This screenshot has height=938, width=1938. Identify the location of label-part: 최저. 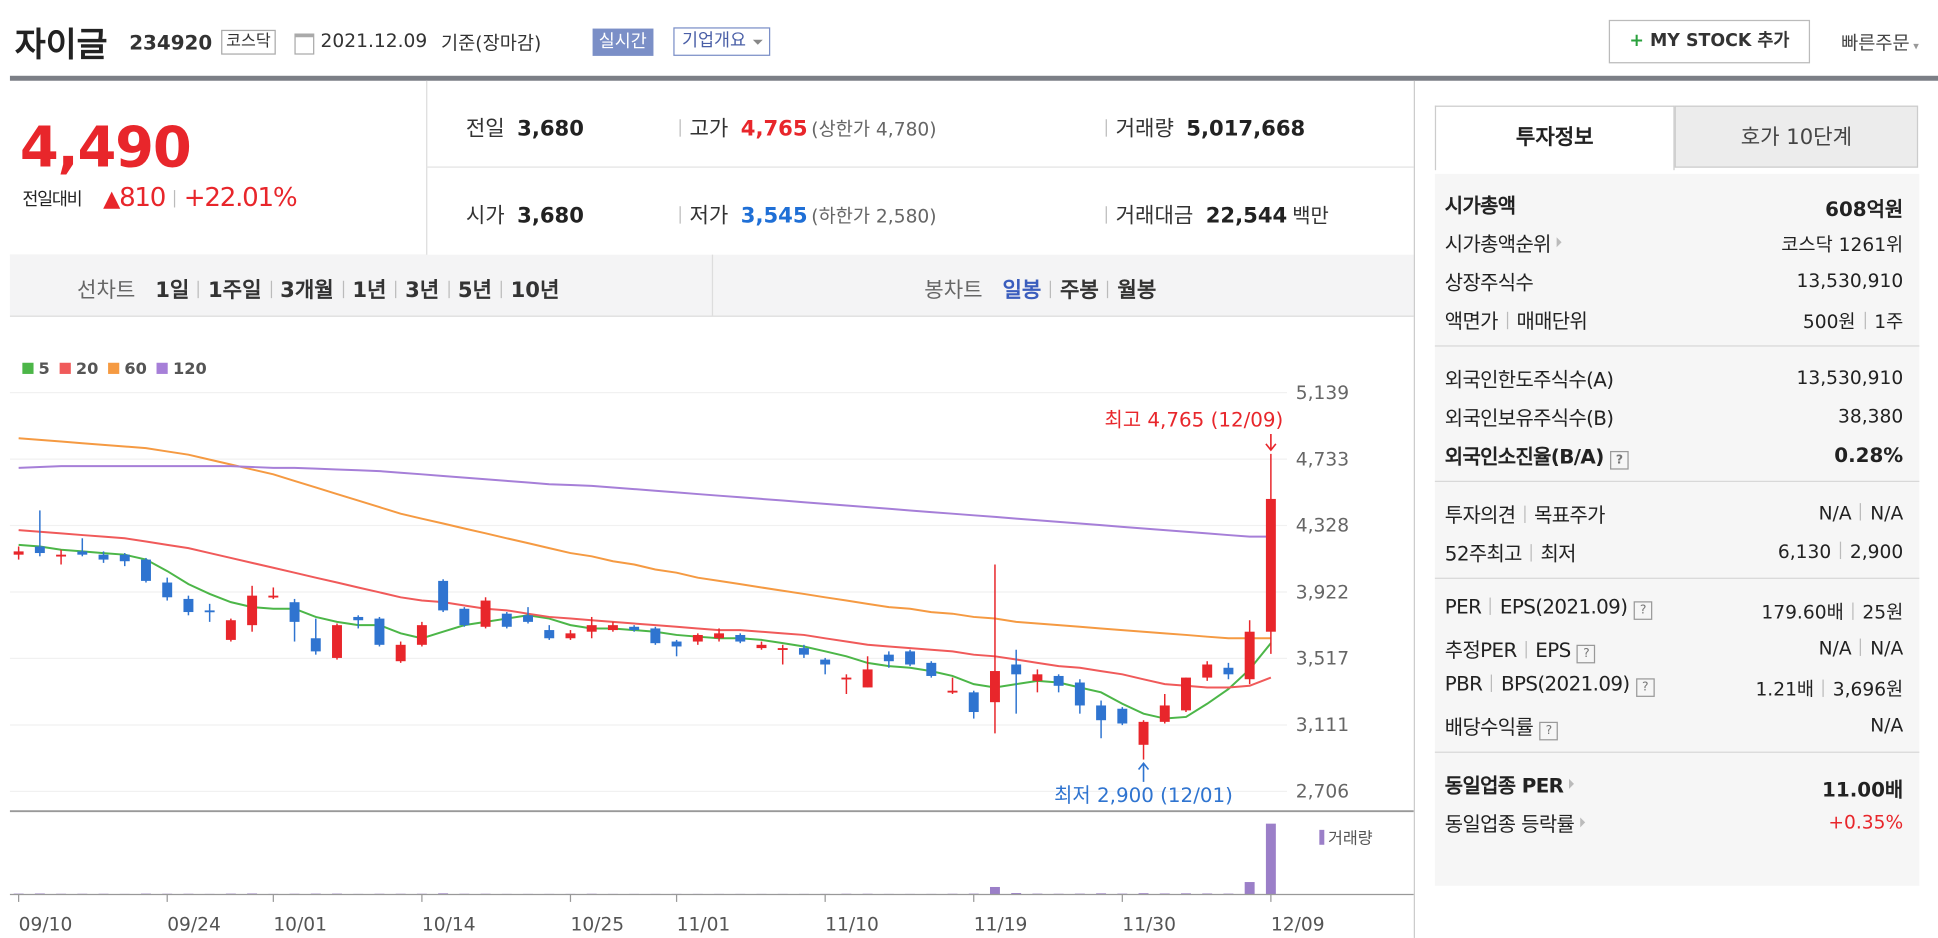
(1558, 553).